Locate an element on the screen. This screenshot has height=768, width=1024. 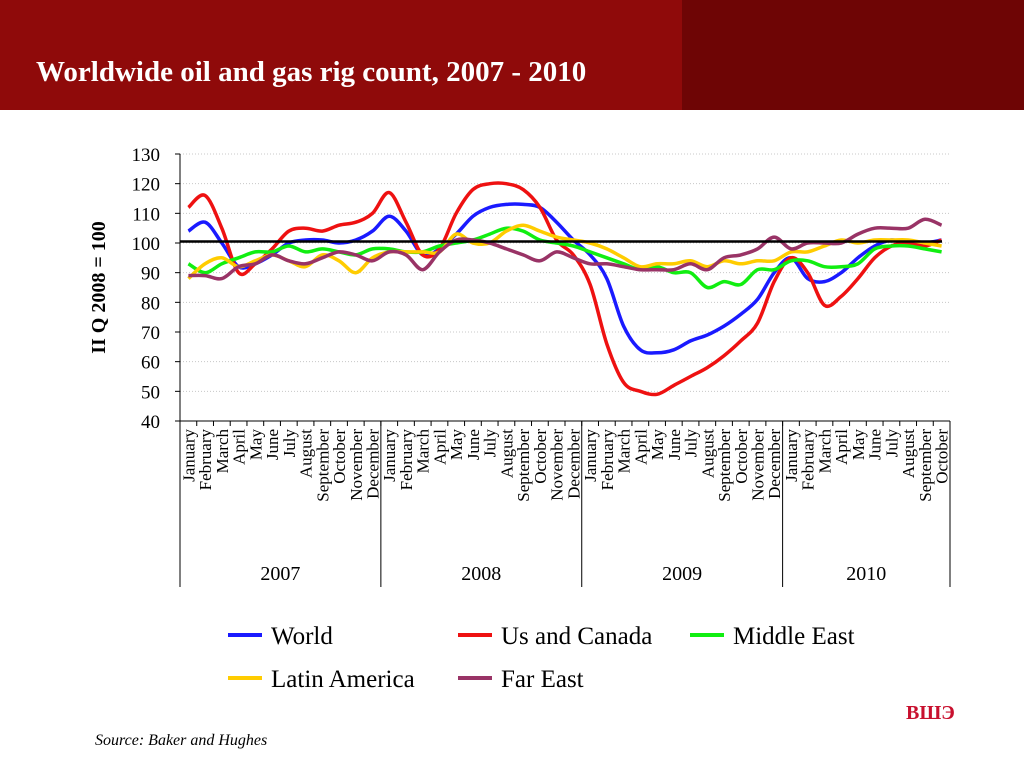
y-tick-label: 100 is located at coordinates (146, 244).